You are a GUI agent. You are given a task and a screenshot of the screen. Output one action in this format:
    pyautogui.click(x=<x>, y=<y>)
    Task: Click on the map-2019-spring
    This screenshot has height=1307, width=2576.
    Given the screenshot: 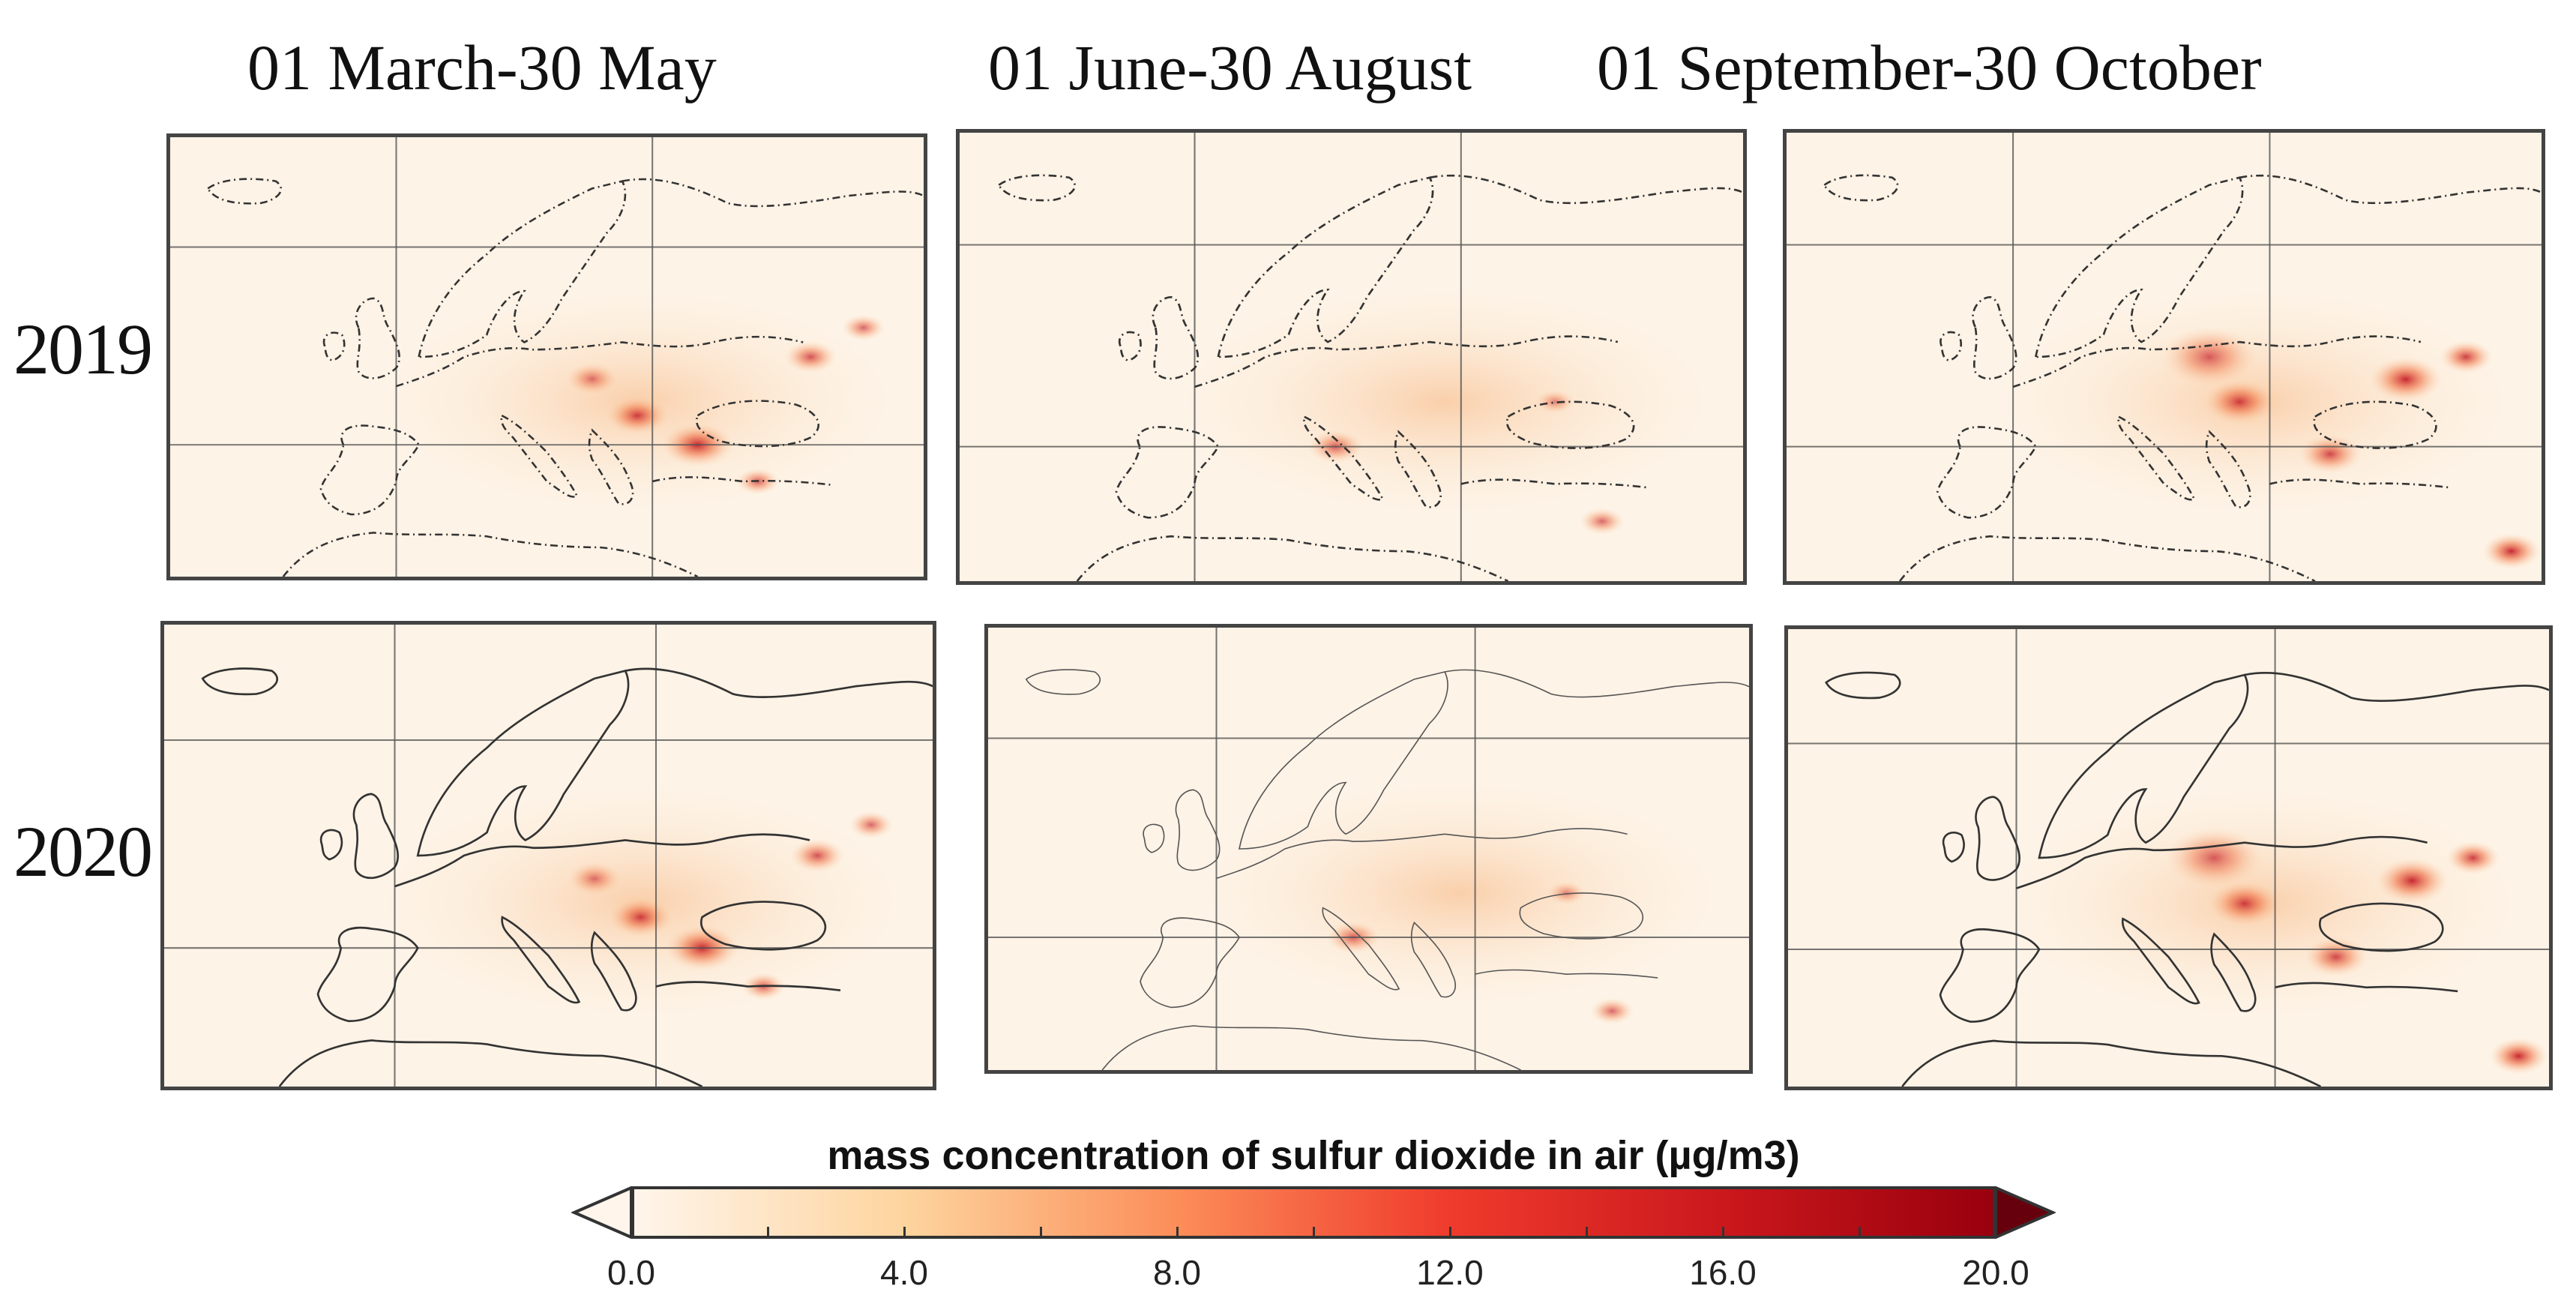 What is the action you would take?
    pyautogui.click(x=546, y=356)
    